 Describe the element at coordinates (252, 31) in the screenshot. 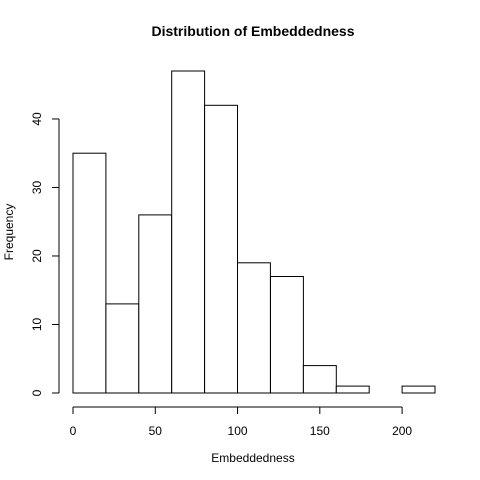

I see `chart-title: Distribution of Embeddedness` at that location.